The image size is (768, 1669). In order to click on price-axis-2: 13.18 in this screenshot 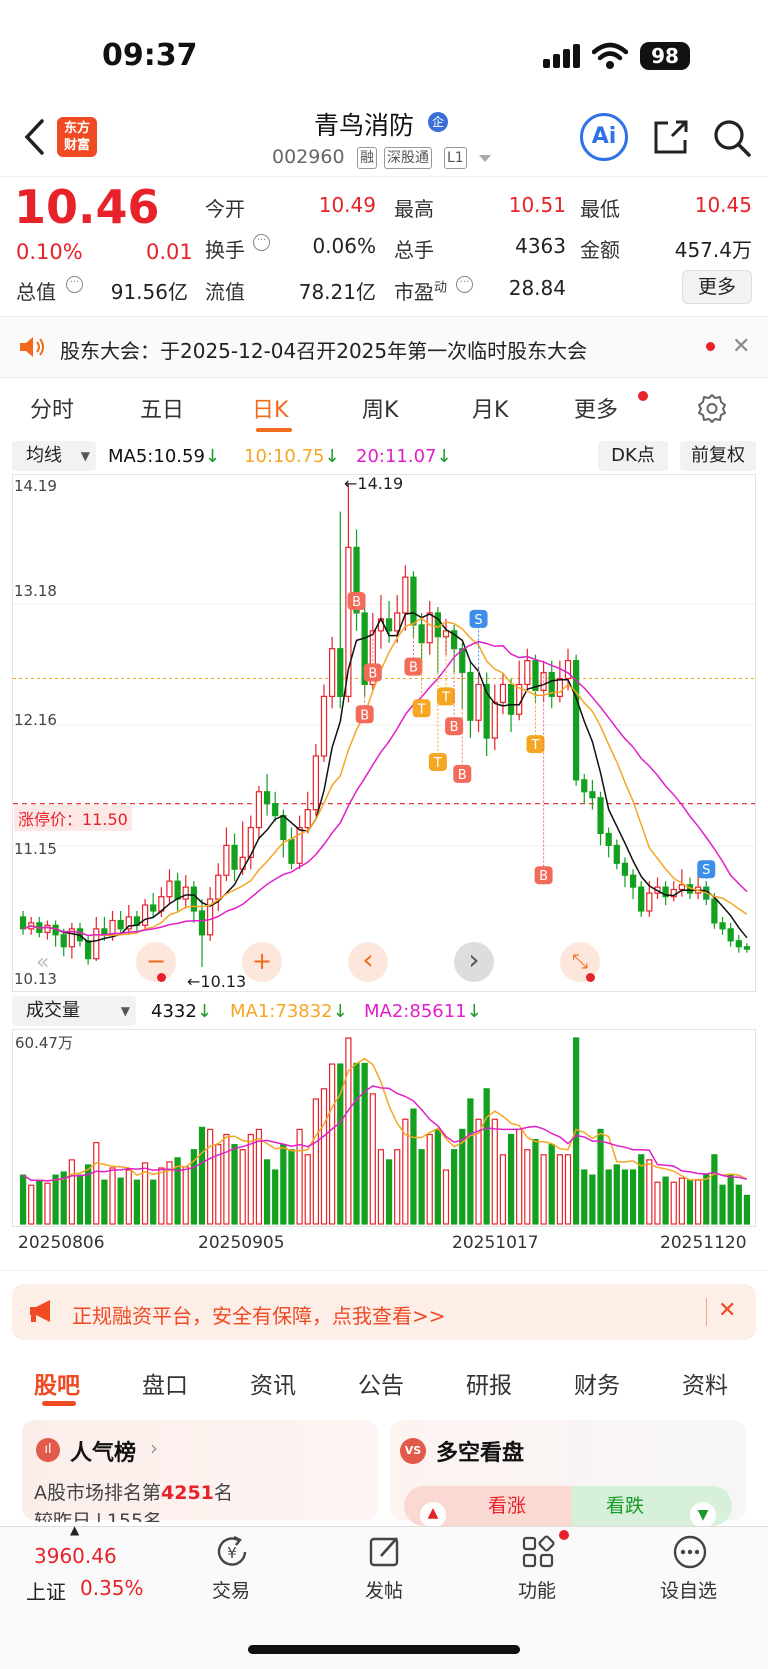, I will do `click(35, 591)`.